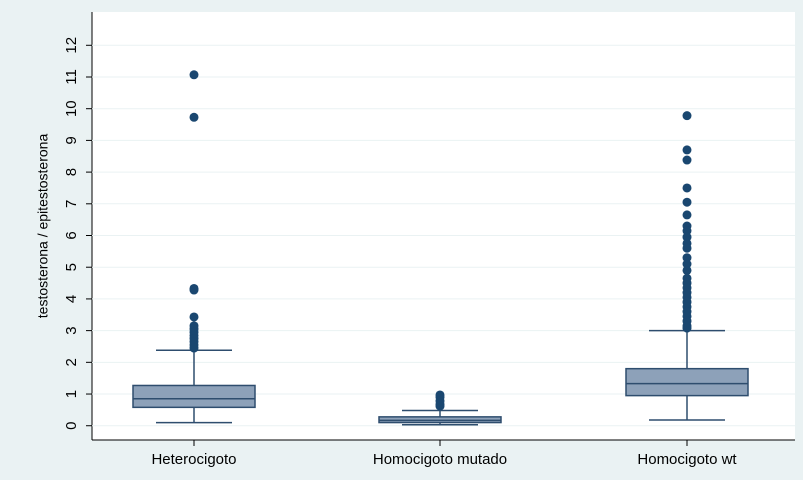 The image size is (803, 480). What do you see at coordinates (71, 45) in the screenshot?
I see `y-tick-label: 12` at bounding box center [71, 45].